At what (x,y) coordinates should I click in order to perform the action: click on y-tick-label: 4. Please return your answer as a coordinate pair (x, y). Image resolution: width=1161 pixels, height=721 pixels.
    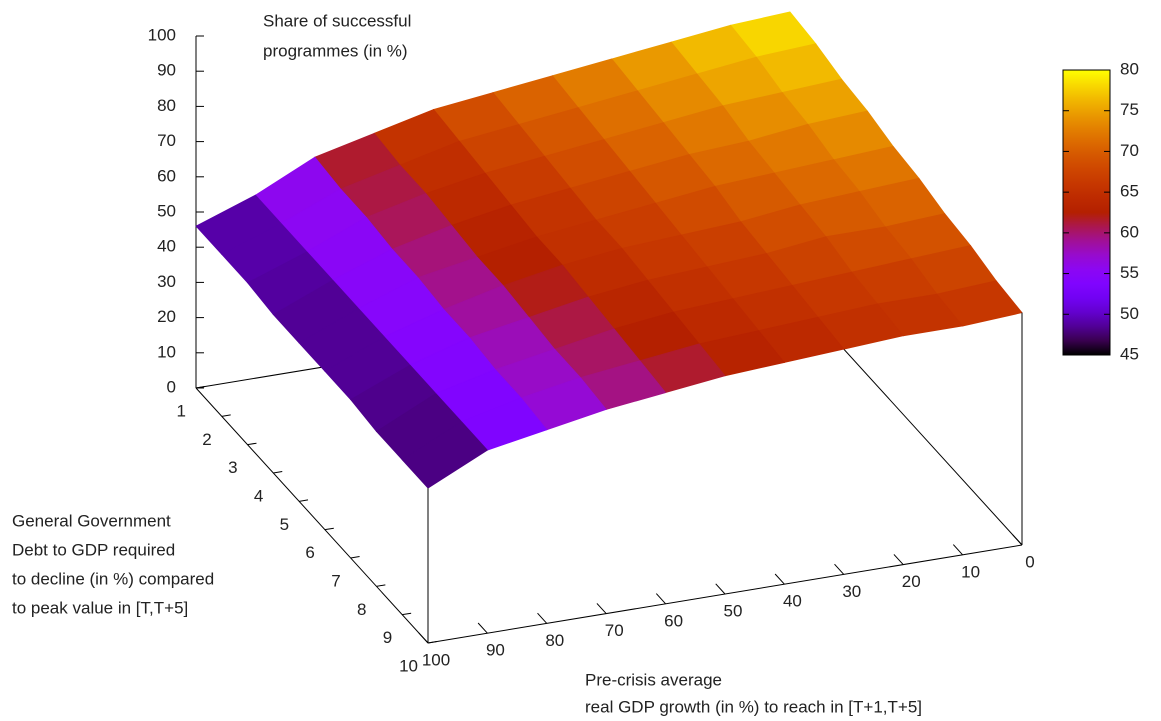
    Looking at the image, I should click on (258, 495).